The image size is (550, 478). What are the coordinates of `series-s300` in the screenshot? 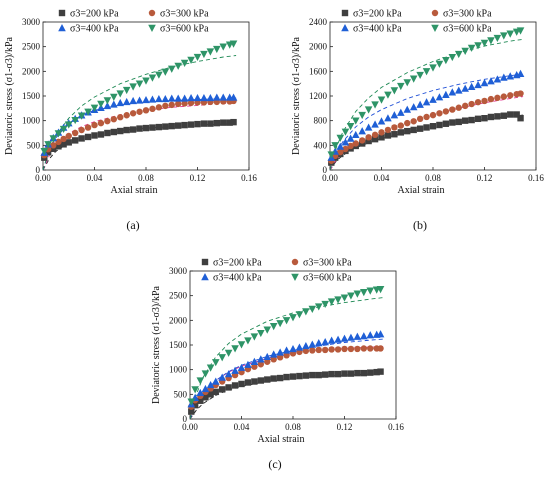 It's located at (139, 128).